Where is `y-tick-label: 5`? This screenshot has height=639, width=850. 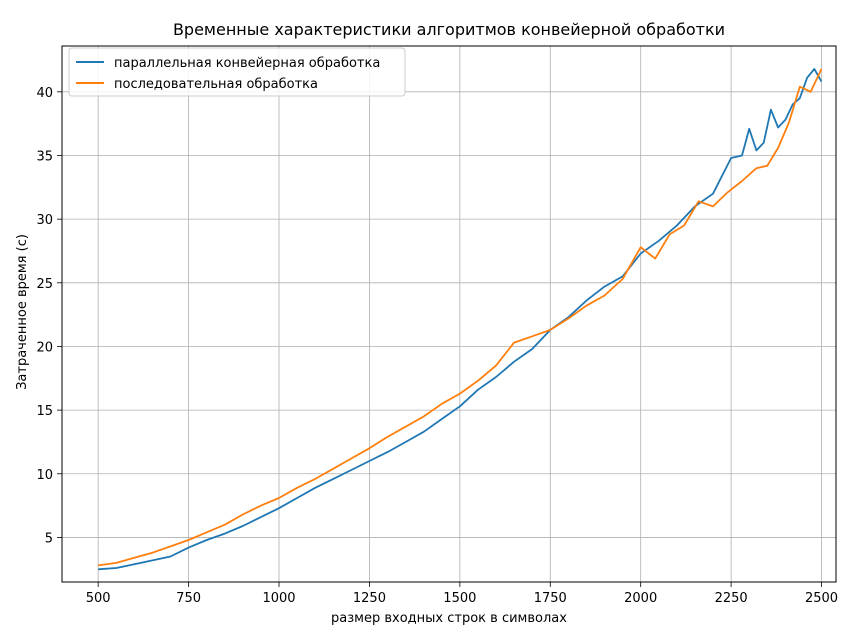
y-tick-label: 5 is located at coordinates (49, 538).